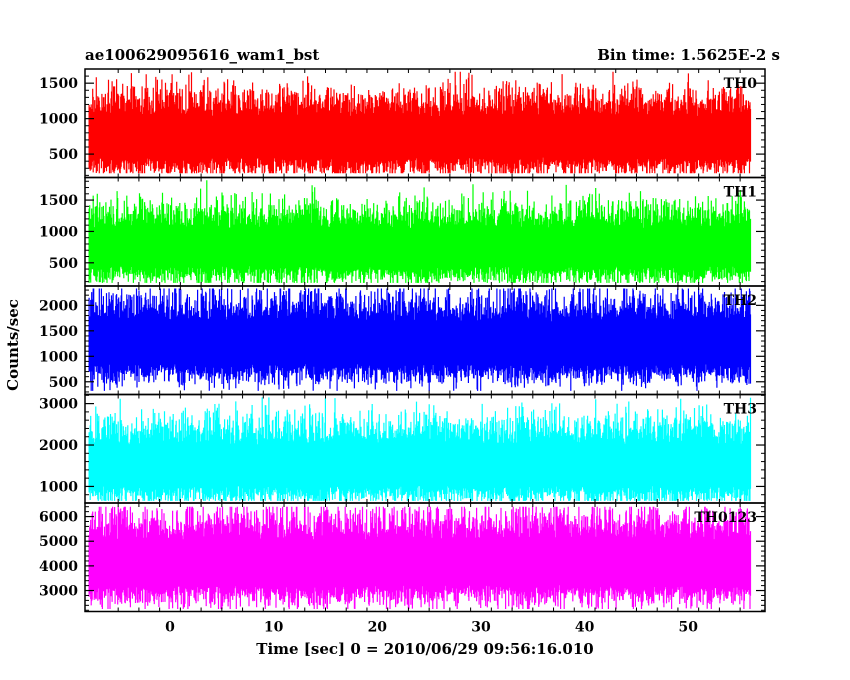 Image resolution: width=850 pixels, height=680 pixels. What do you see at coordinates (725, 518) in the screenshot?
I see `panel-label-th0123: TH0123` at bounding box center [725, 518].